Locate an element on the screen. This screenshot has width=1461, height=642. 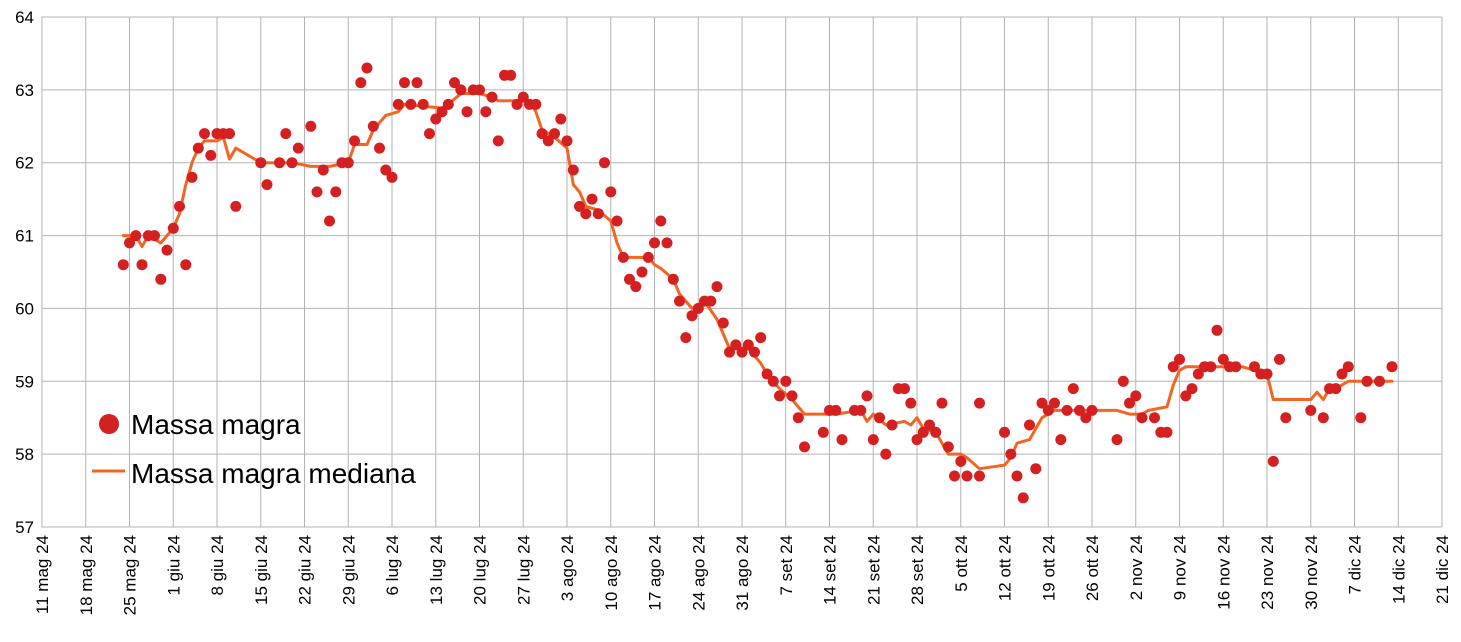
legend: Massa magra Massa magra mediana is located at coordinates (254, 449).